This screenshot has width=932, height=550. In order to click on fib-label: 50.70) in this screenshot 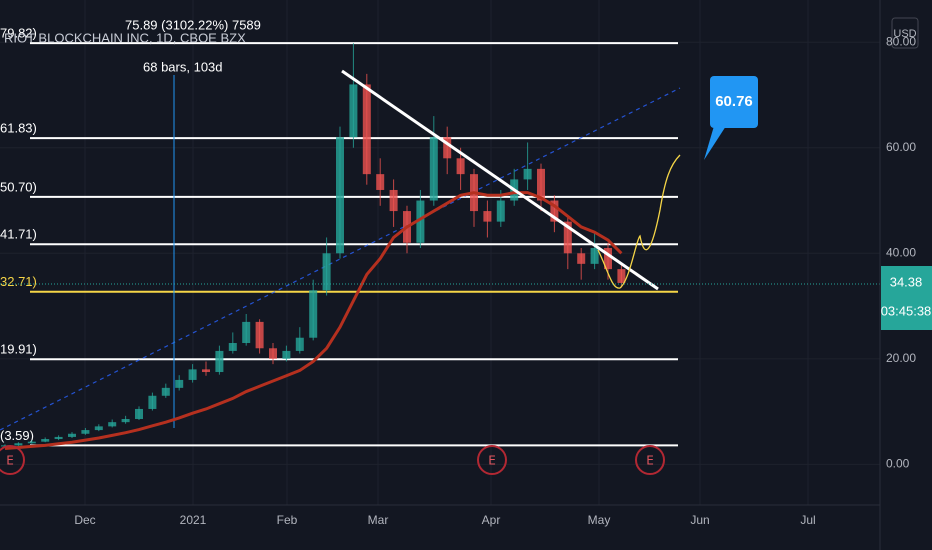, I will do `click(18, 186)`.